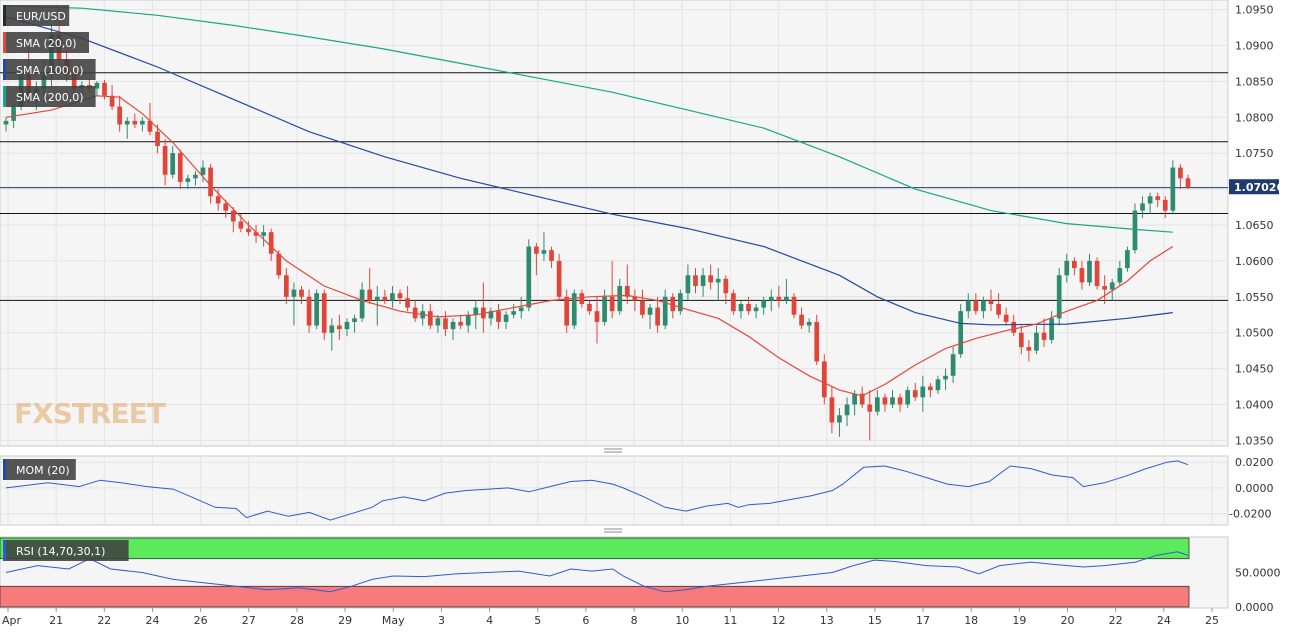  I want to click on indicator-label: MOM (20), so click(39, 469).